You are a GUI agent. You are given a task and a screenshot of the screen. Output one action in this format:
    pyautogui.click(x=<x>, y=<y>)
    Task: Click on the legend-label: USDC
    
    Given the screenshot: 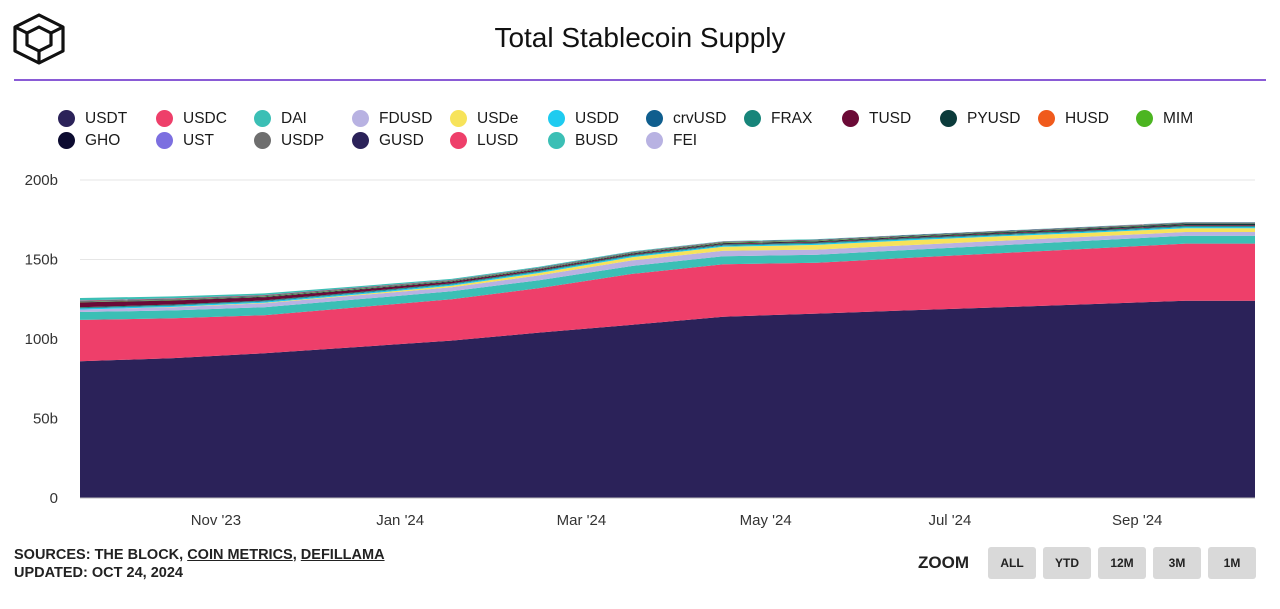 What is the action you would take?
    pyautogui.click(x=205, y=118)
    